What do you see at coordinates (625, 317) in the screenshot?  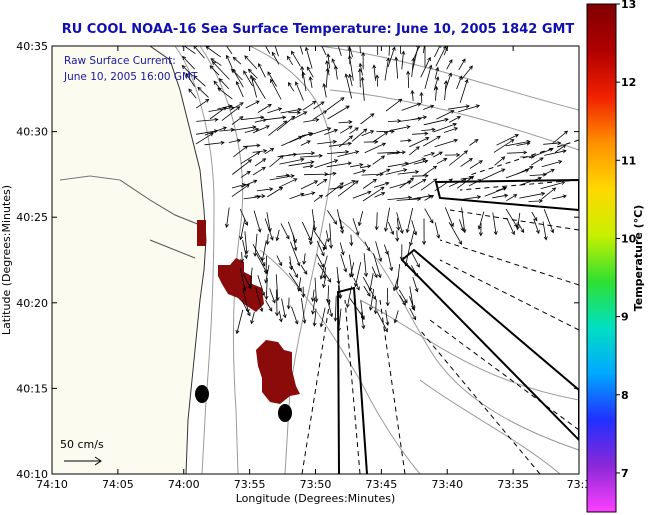 I see `colorbar-tick-label: 9` at bounding box center [625, 317].